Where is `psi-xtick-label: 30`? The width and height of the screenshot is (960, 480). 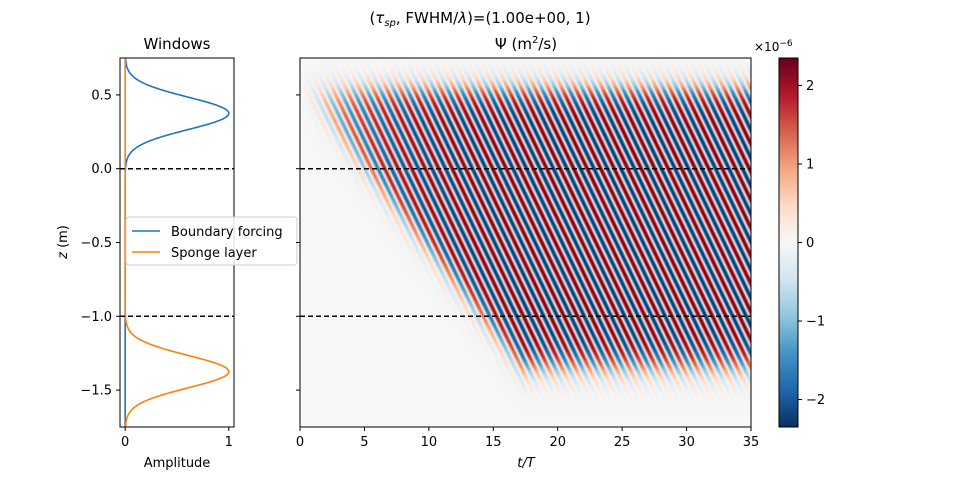
psi-xtick-label: 30 is located at coordinates (686, 442).